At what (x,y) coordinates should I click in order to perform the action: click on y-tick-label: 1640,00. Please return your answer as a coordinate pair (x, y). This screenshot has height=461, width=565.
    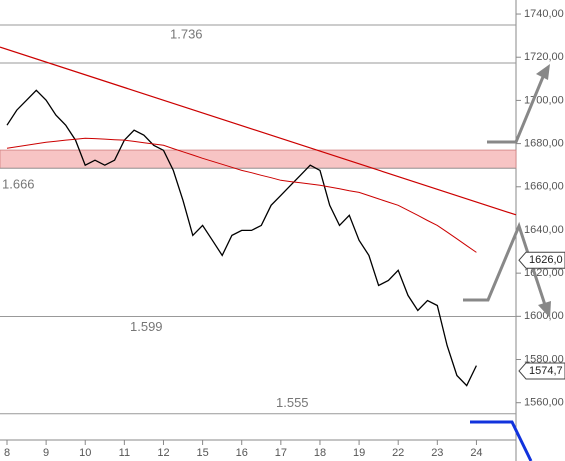
    Looking at the image, I should click on (544, 230).